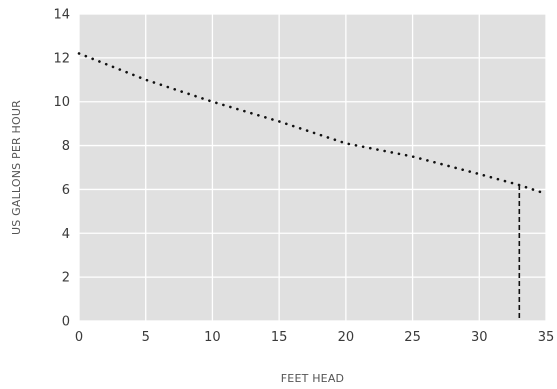  Describe the element at coordinates (346, 337) in the screenshot. I see `x-tick-label-20: 20` at that location.